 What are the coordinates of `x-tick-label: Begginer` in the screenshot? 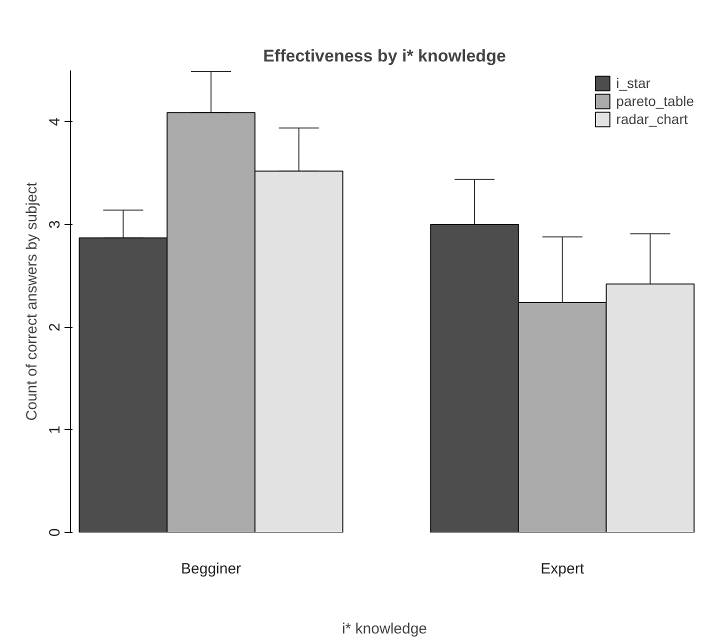 It's located at (211, 569).